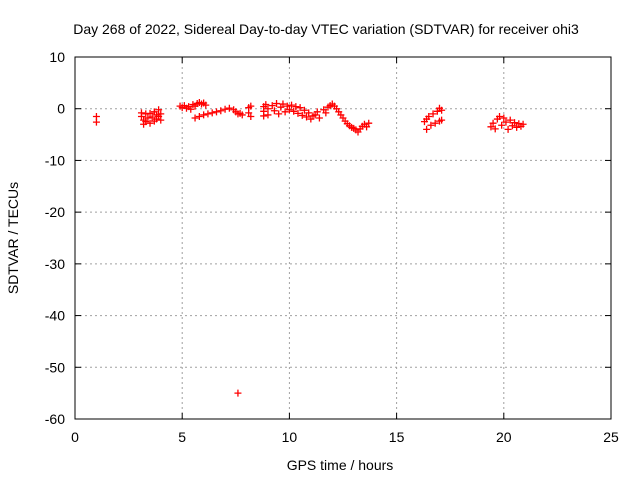 The height and width of the screenshot is (480, 640). What do you see at coordinates (57, 57) in the screenshot?
I see `y-tick-label: 10` at bounding box center [57, 57].